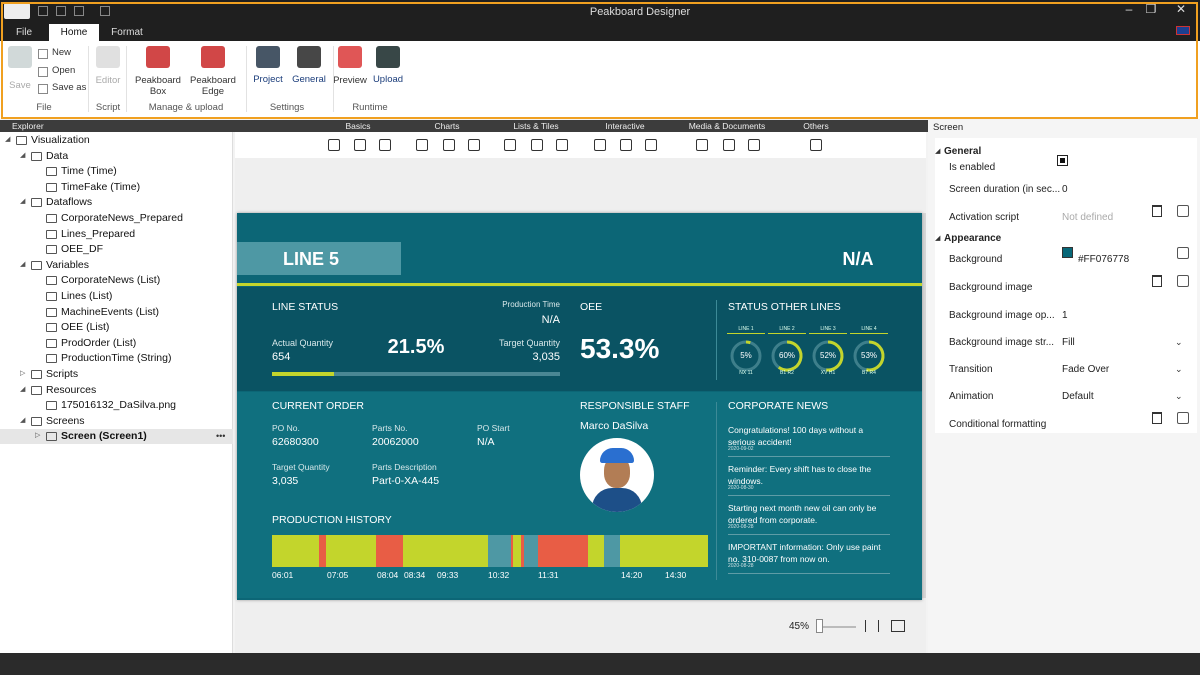 The image size is (1200, 675). What do you see at coordinates (104, 436) in the screenshot?
I see `tree-item: Screen (Screen1)` at bounding box center [104, 436].